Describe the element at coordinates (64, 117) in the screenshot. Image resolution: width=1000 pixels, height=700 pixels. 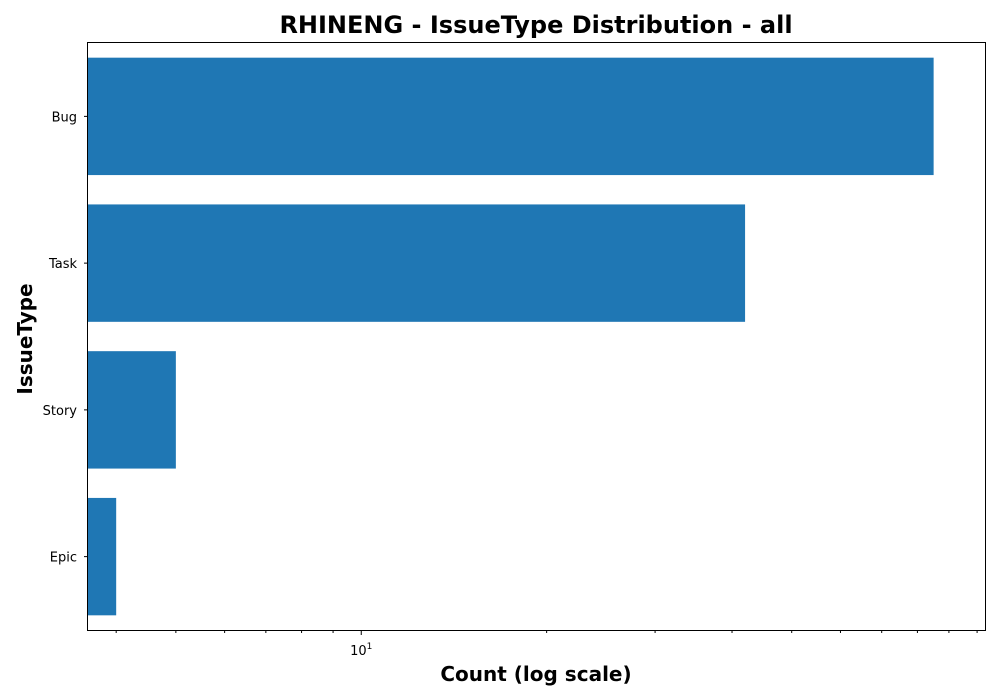
I see `y-tick-label-bug: Bug` at that location.